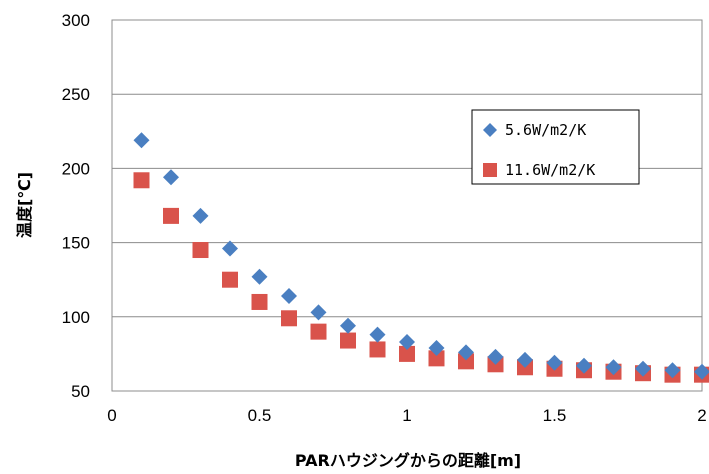  I want to click on y-tick-label: 300, so click(76, 20).